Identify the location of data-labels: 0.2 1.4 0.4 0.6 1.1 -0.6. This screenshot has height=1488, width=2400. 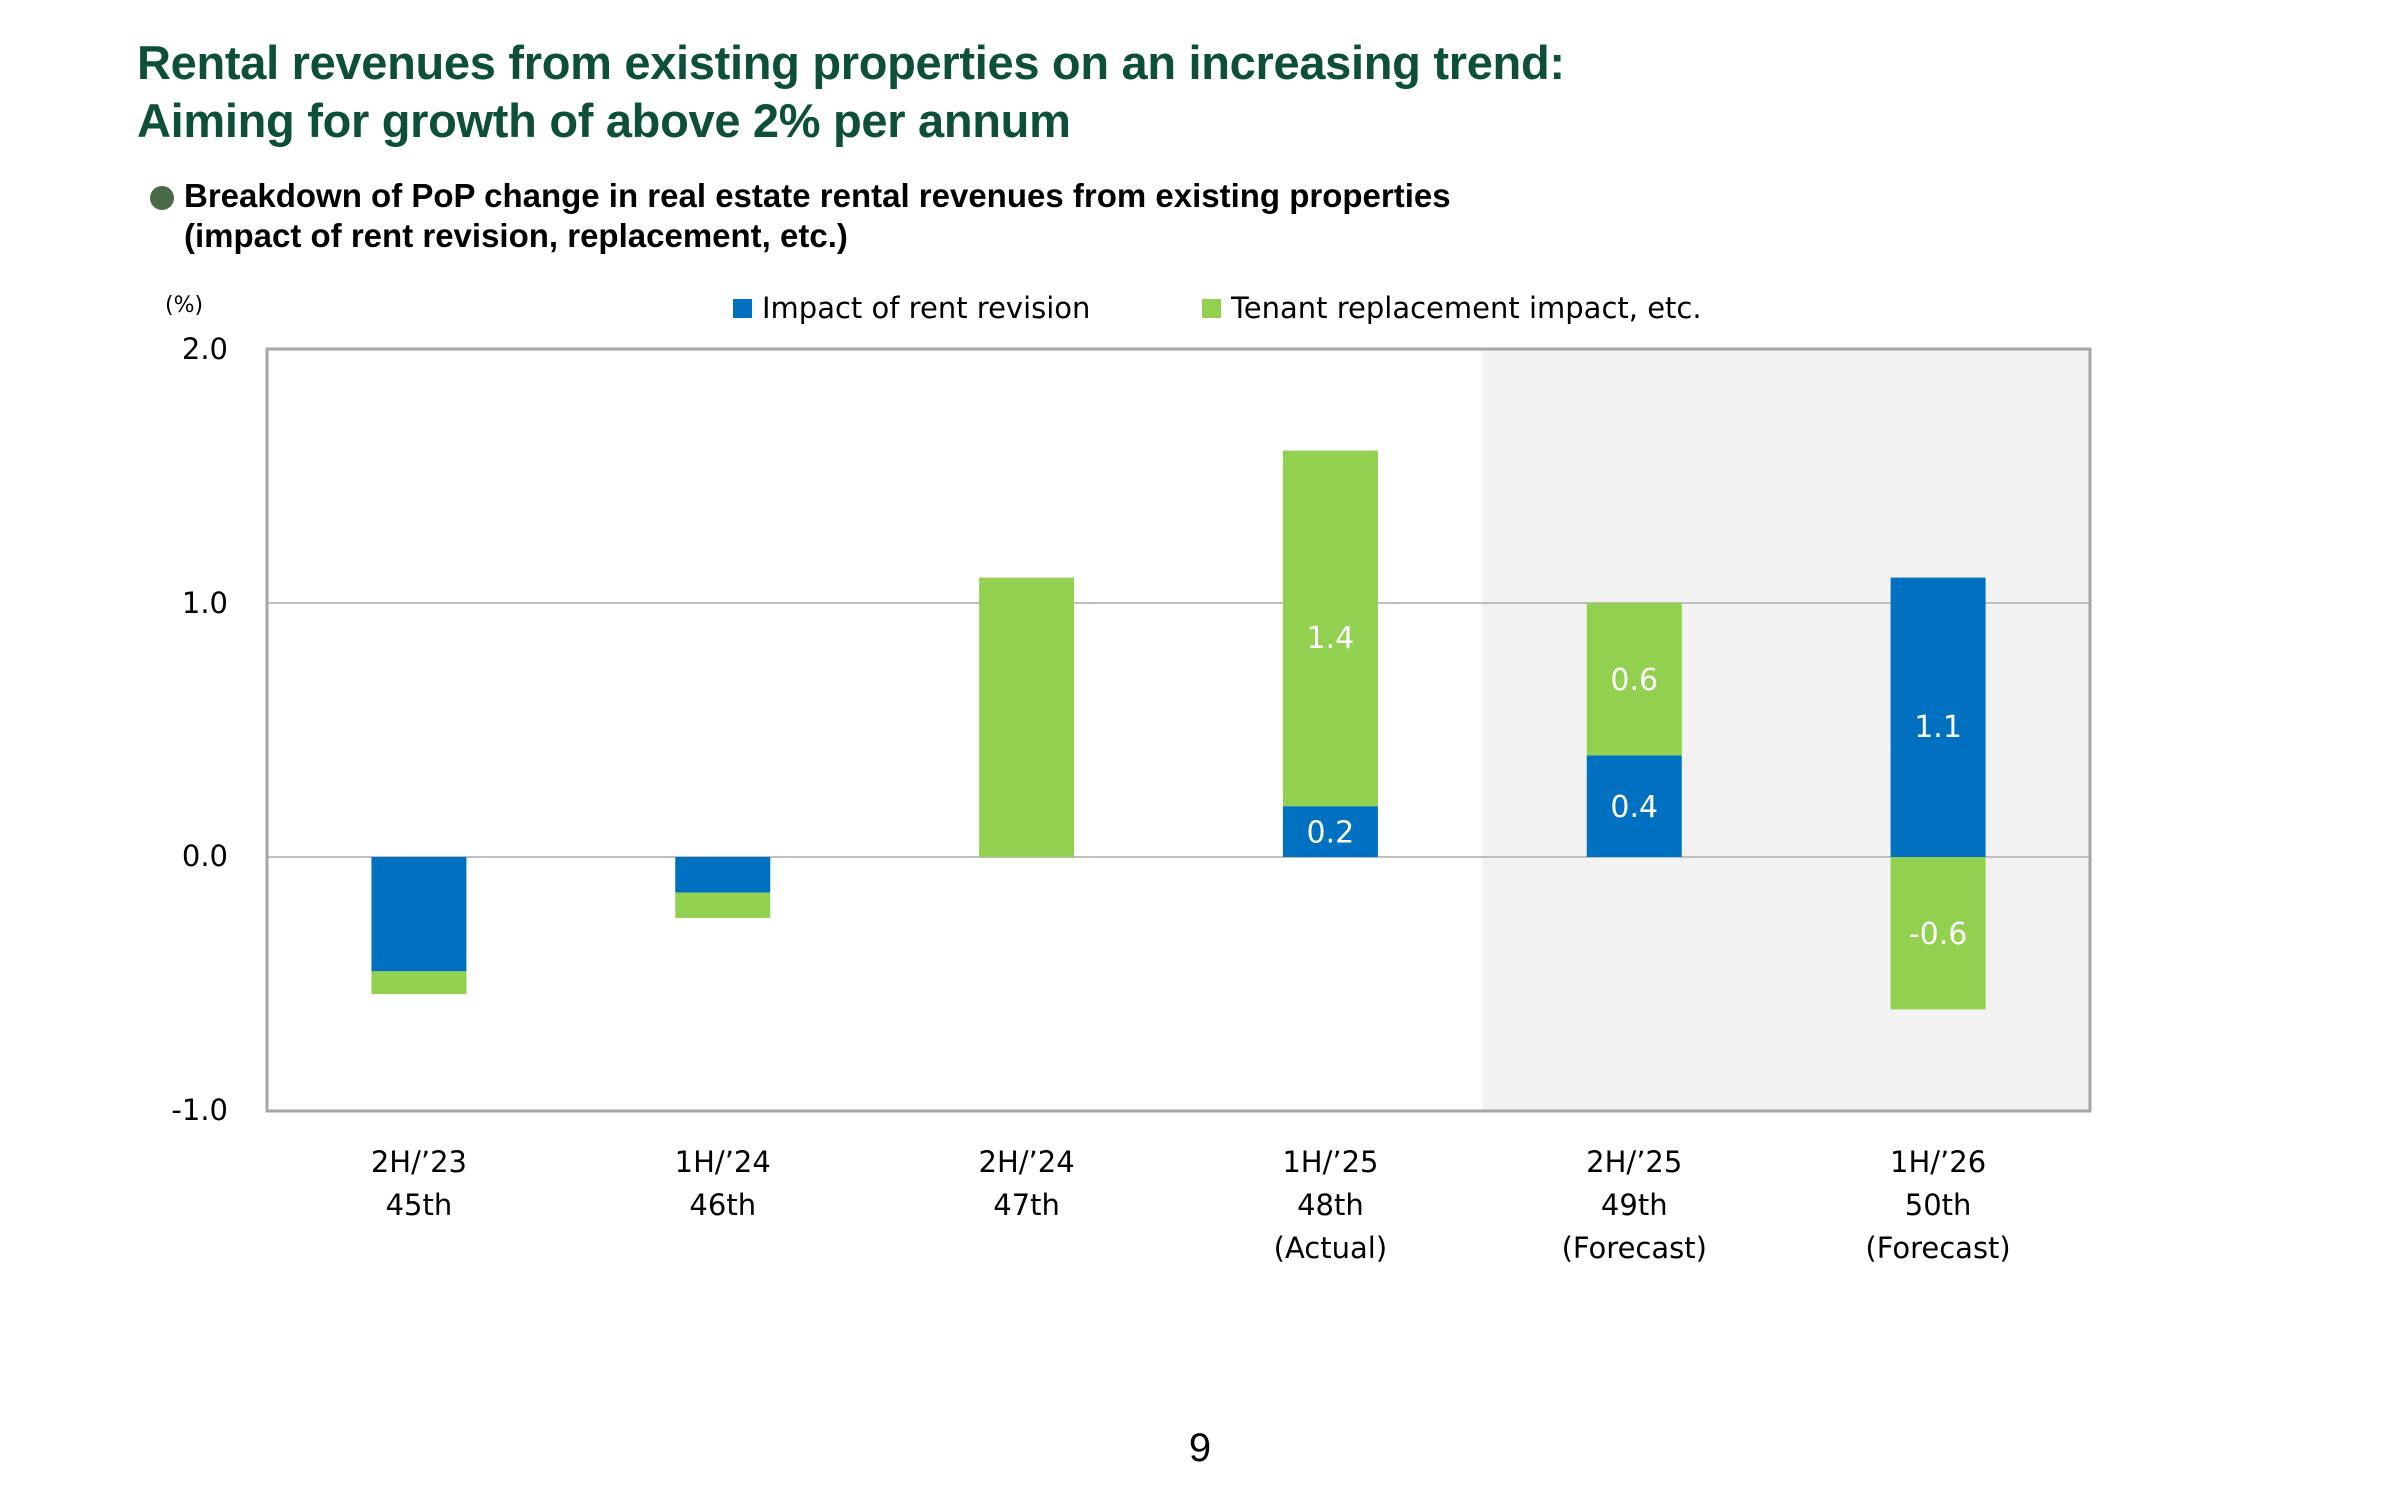
(1637, 786).